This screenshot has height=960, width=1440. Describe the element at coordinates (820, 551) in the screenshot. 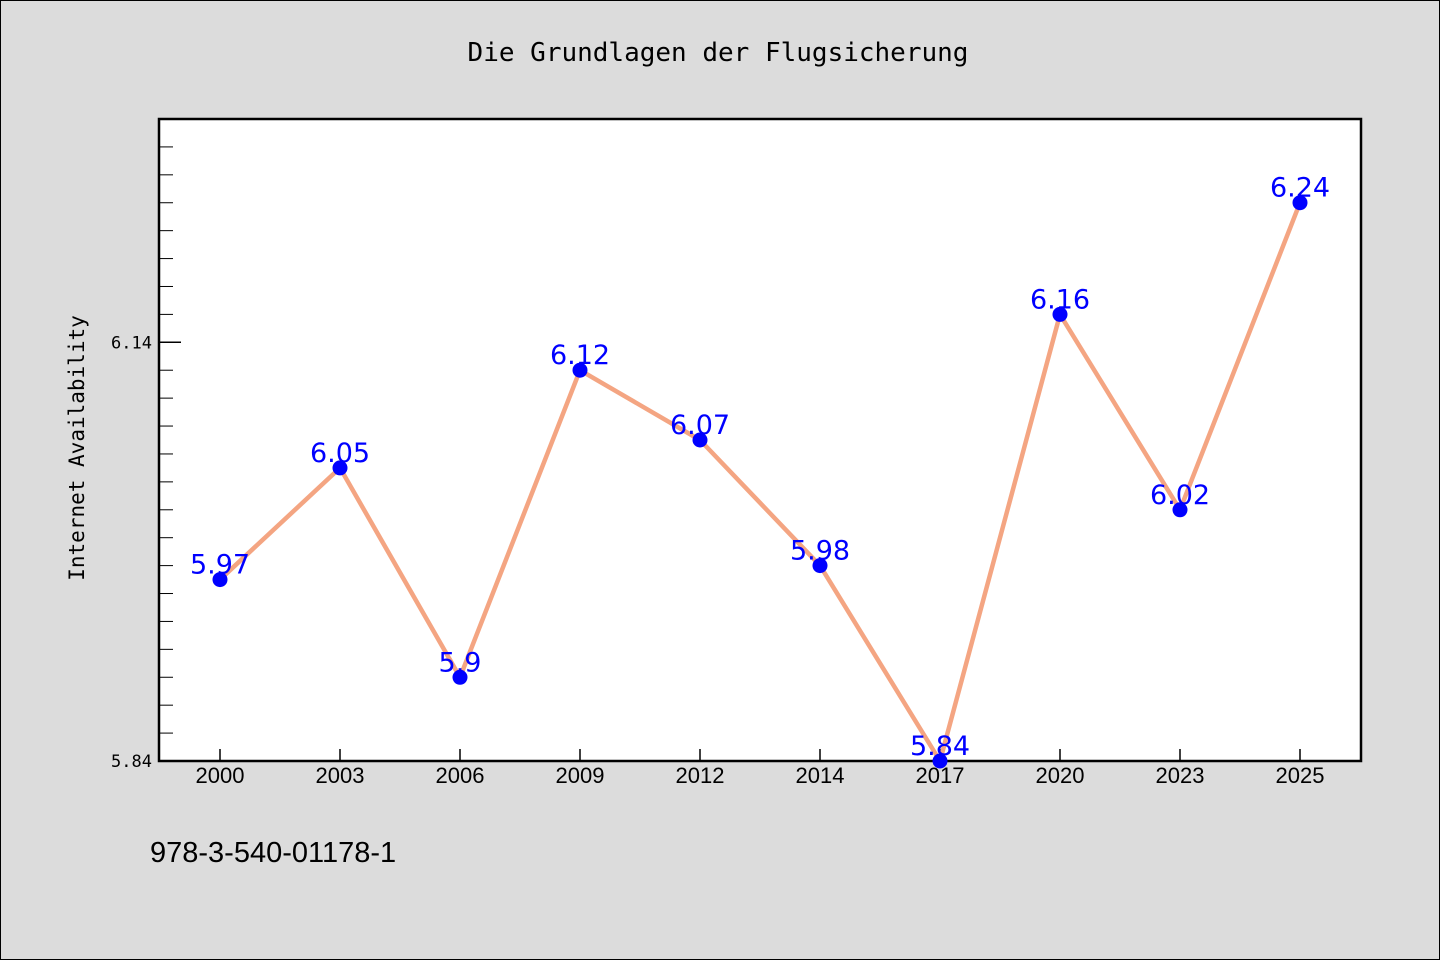

I see `data-label: 5.98` at that location.